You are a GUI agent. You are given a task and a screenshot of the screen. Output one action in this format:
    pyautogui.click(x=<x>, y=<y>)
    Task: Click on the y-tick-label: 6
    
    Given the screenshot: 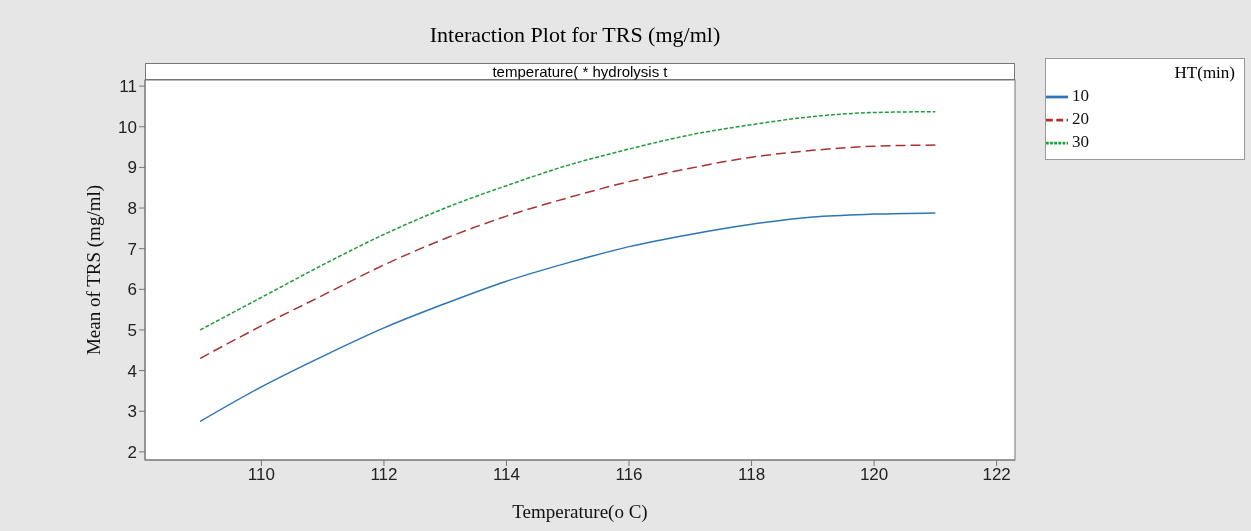 What is the action you would take?
    pyautogui.click(x=132, y=290)
    